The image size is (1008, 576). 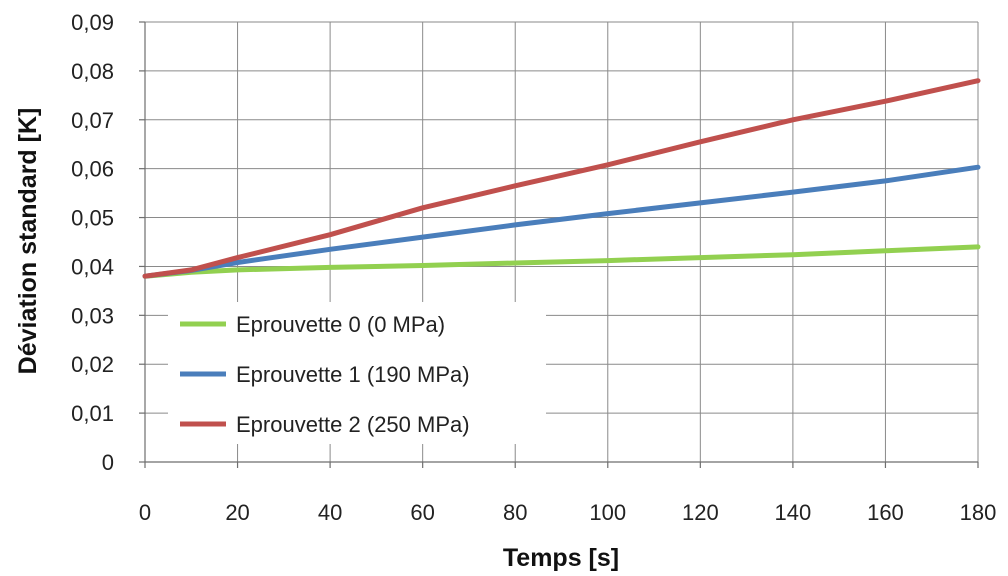 What do you see at coordinates (515, 512) in the screenshot?
I see `x-tick-label: 80` at bounding box center [515, 512].